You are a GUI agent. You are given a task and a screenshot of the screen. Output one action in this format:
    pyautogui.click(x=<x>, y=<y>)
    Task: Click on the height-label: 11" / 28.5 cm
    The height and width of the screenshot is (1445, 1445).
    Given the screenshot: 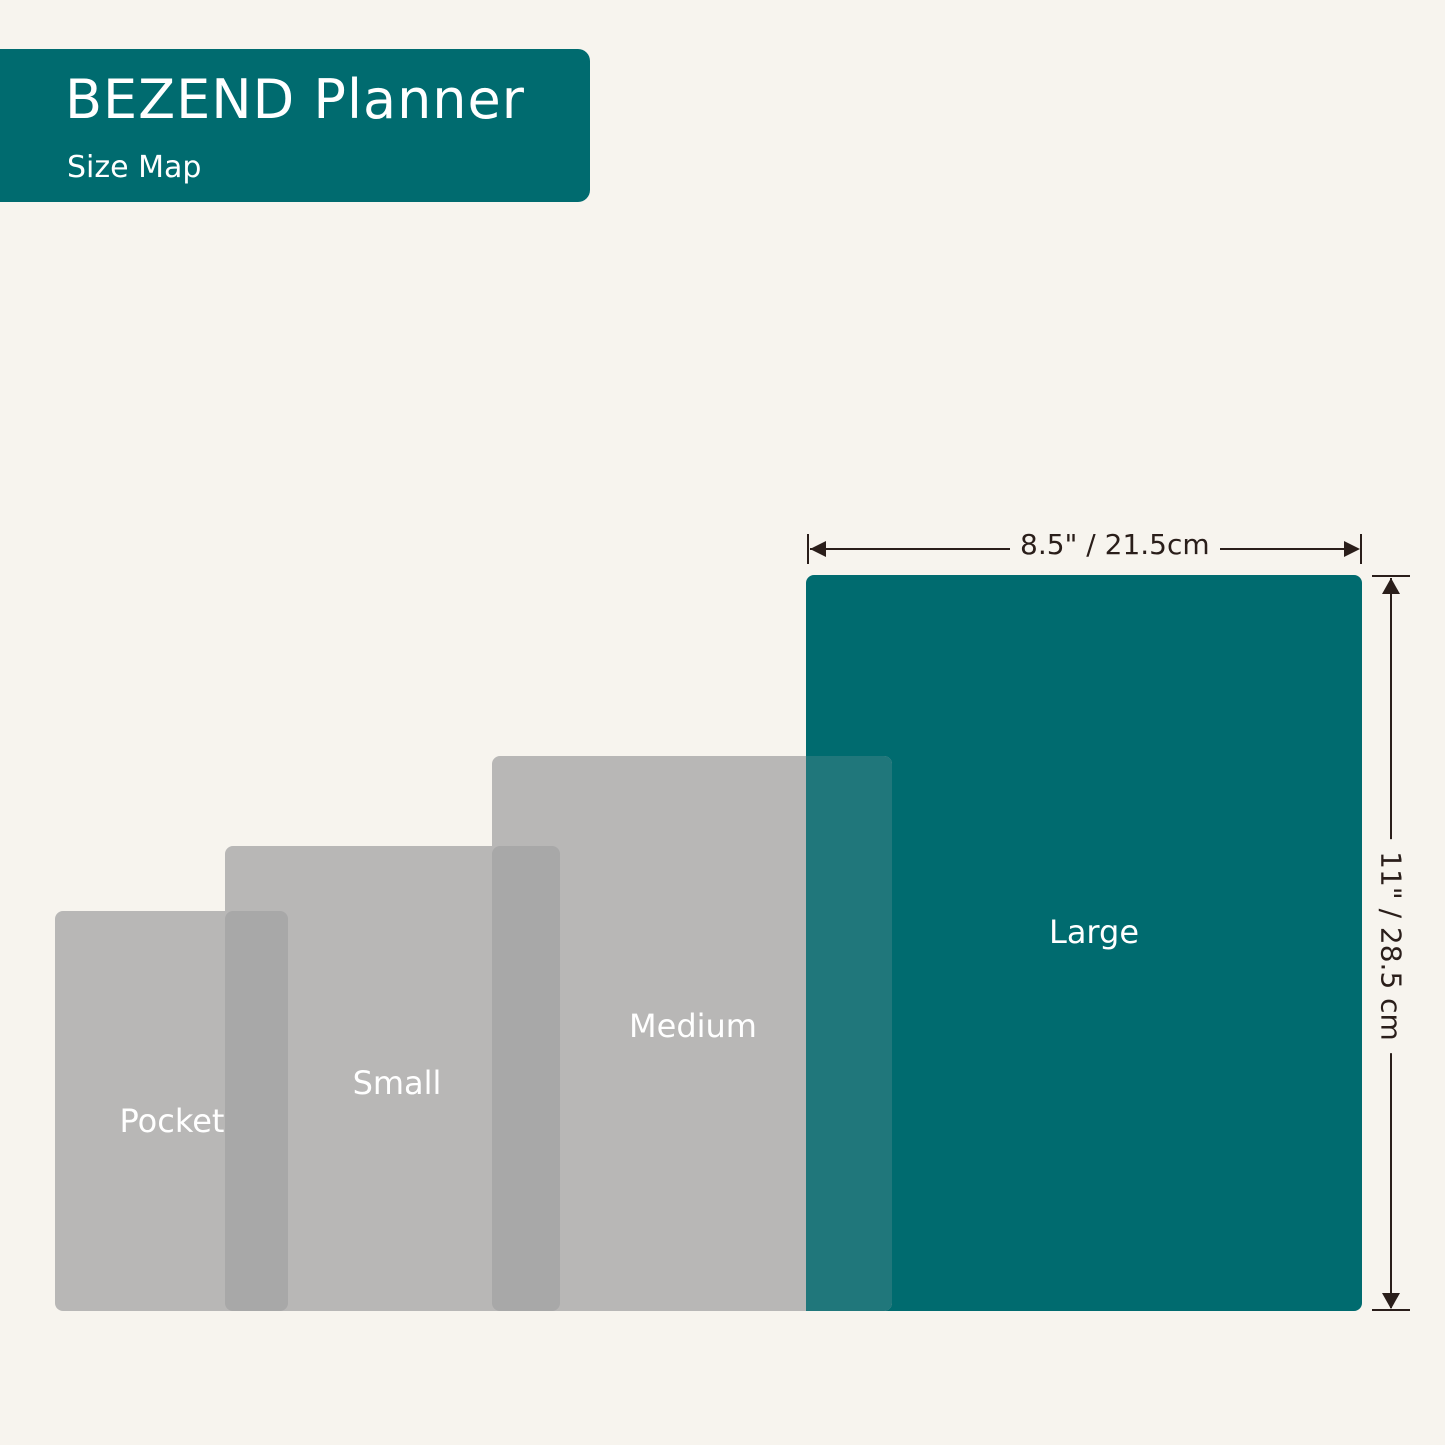 What is the action you would take?
    pyautogui.click(x=1391, y=946)
    